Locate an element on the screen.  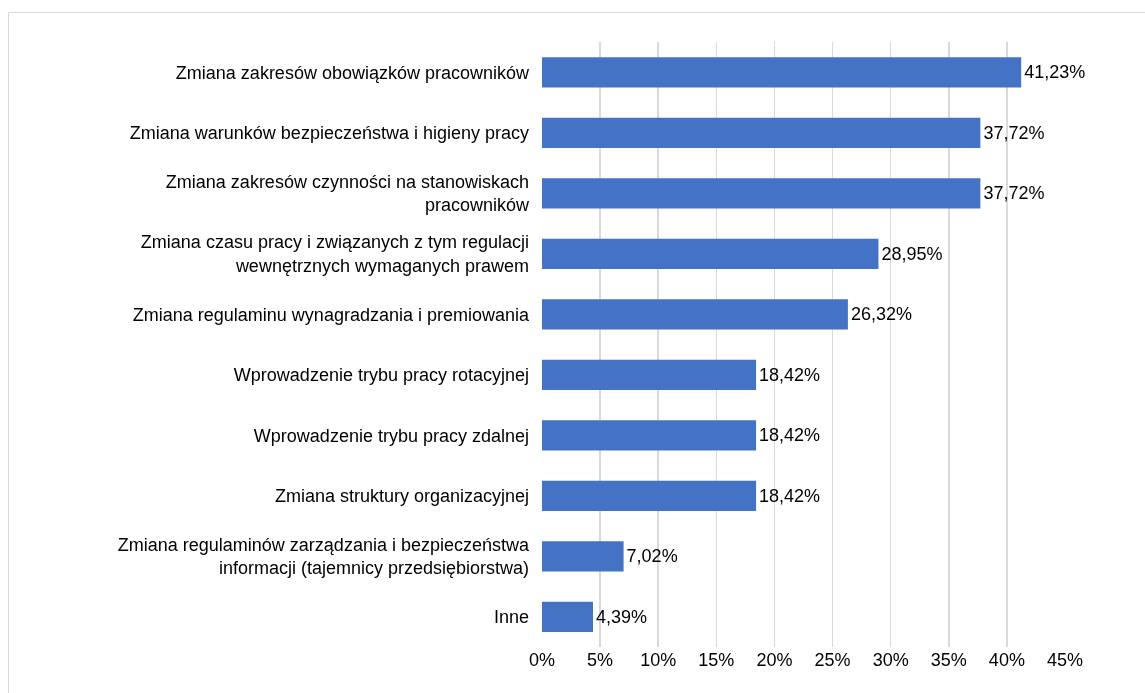
data-label: 28,95% is located at coordinates (912, 253).